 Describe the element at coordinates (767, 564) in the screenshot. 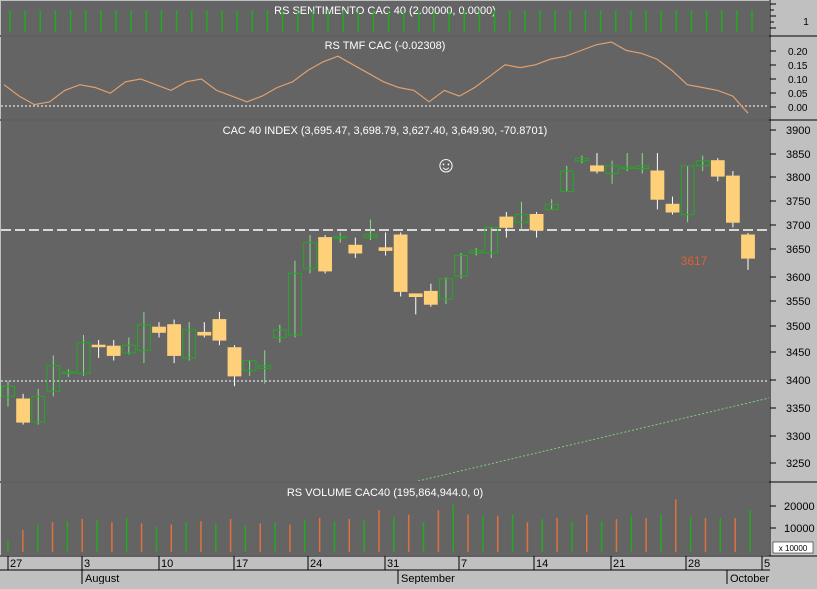

I see `date-label: 5` at that location.